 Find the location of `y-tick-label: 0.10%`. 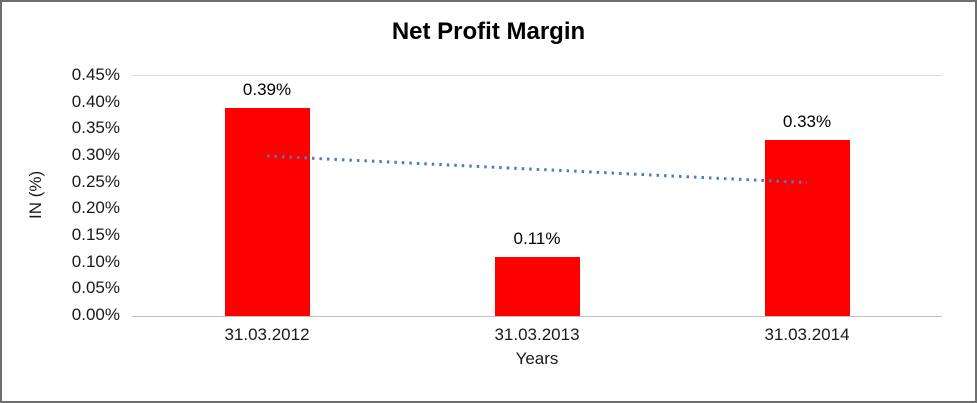

y-tick-label: 0.10% is located at coordinates (95, 261).